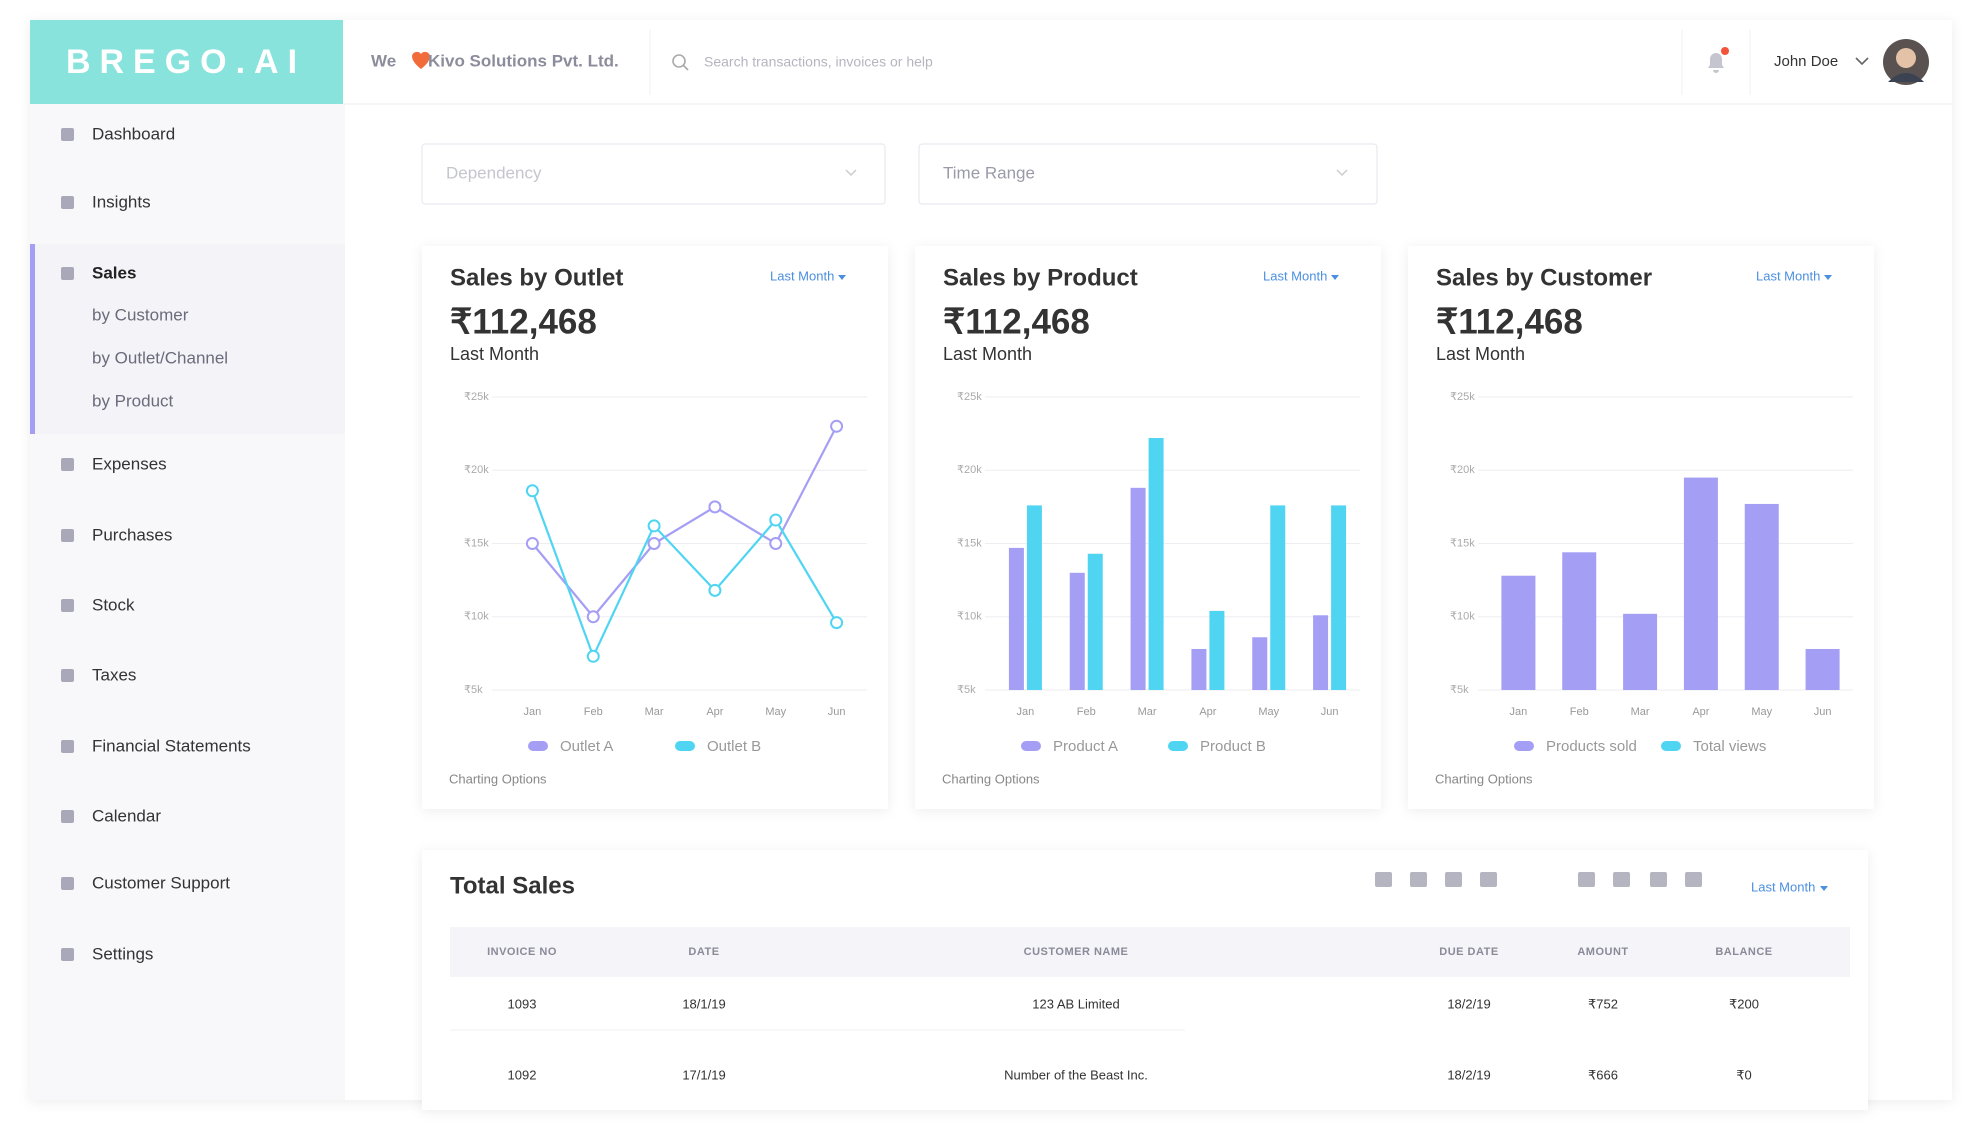  What do you see at coordinates (969, 617) in the screenshot?
I see `y-tick-label: ₹10k` at bounding box center [969, 617].